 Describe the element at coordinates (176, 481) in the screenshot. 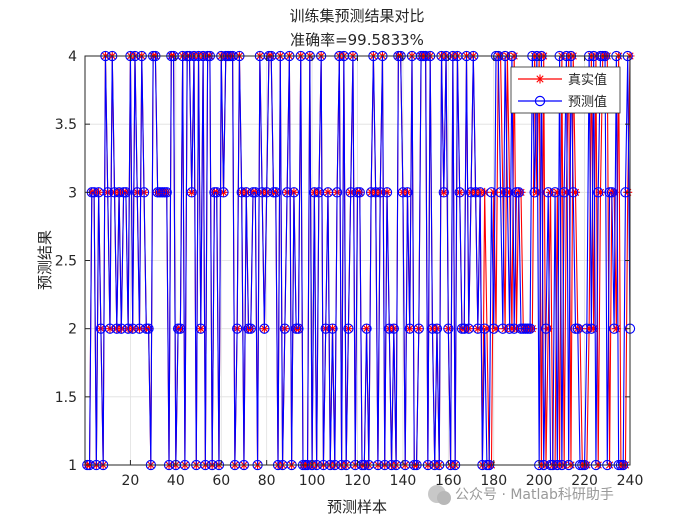

I see `x-tick-label: 40` at that location.